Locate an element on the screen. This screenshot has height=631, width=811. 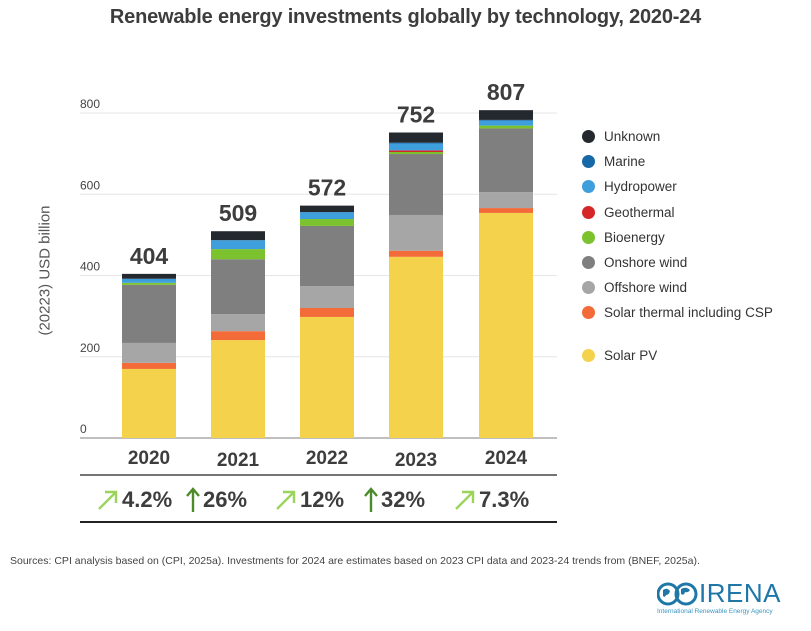
bar-segment-bioenergy-2024 is located at coordinates (506, 127).